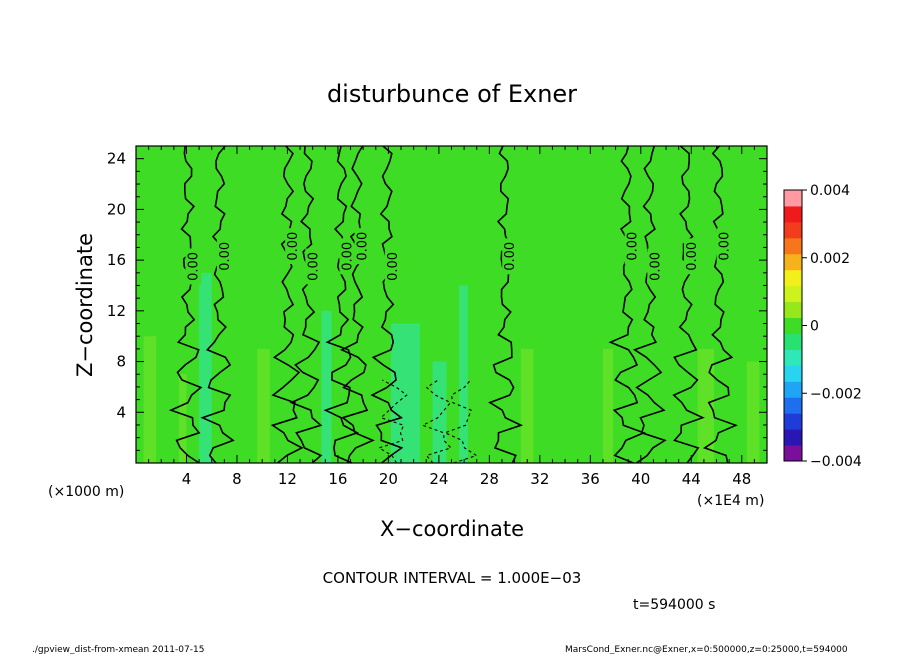 The image size is (904, 654). What do you see at coordinates (121, 412) in the screenshot?
I see `y-tick-label: 4` at bounding box center [121, 412].